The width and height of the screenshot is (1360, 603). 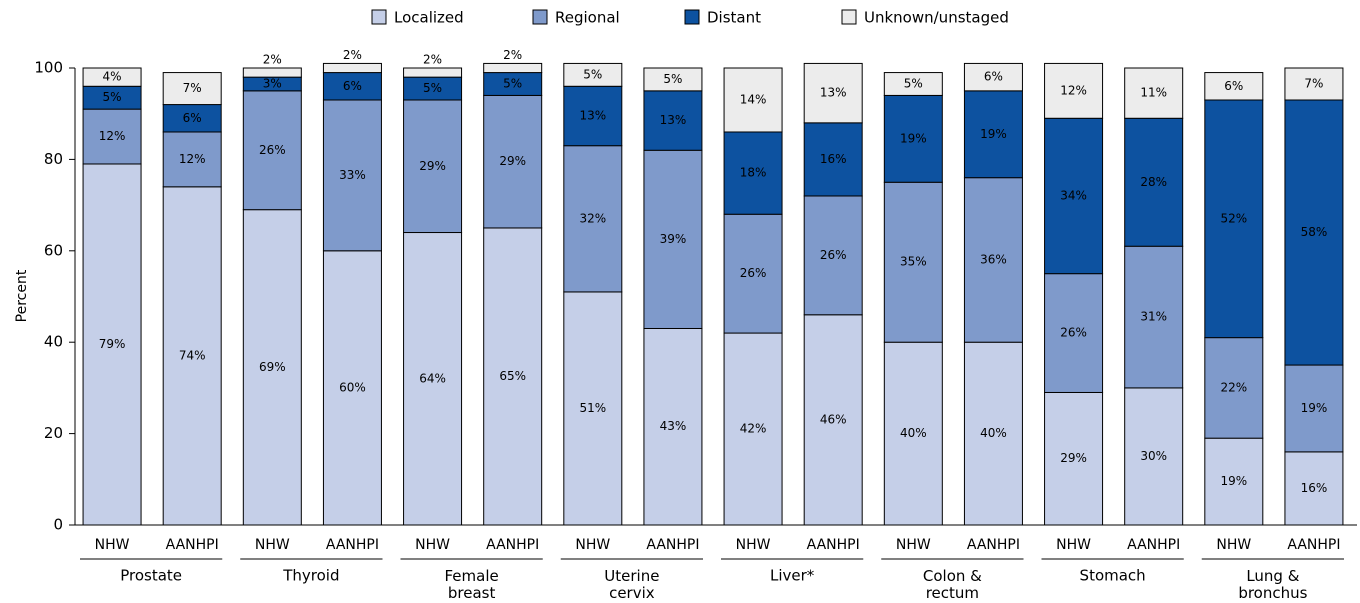 I want to click on group-label: Lung & bronchus, so click(x=1272, y=584).